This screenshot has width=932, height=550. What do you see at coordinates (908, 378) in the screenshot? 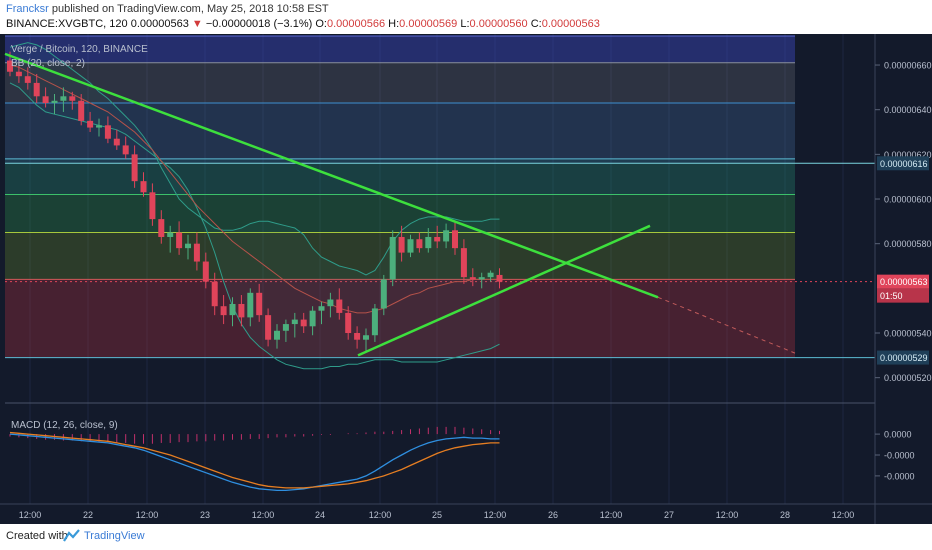
I see `price-tick-label: 0.00000520` at bounding box center [908, 378].